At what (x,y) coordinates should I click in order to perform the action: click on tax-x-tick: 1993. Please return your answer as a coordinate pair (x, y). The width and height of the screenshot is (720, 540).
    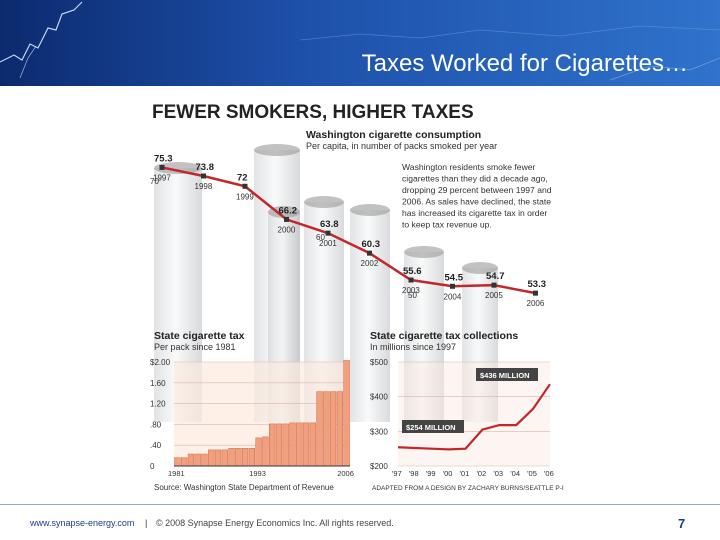
    Looking at the image, I should click on (257, 473).